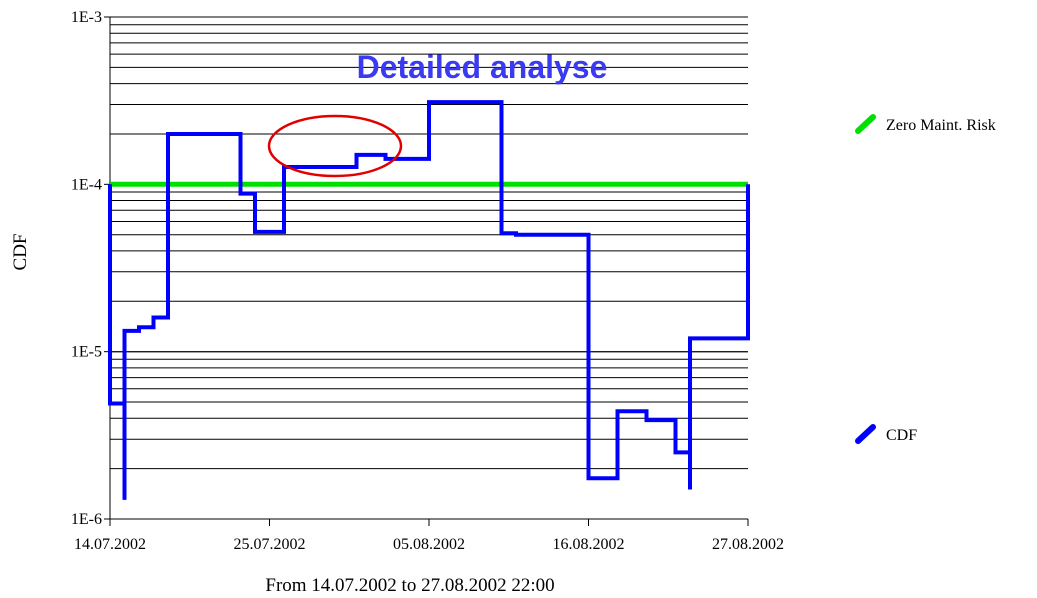  Describe the element at coordinates (86, 184) in the screenshot. I see `y-tick-label: 1E-4` at that location.